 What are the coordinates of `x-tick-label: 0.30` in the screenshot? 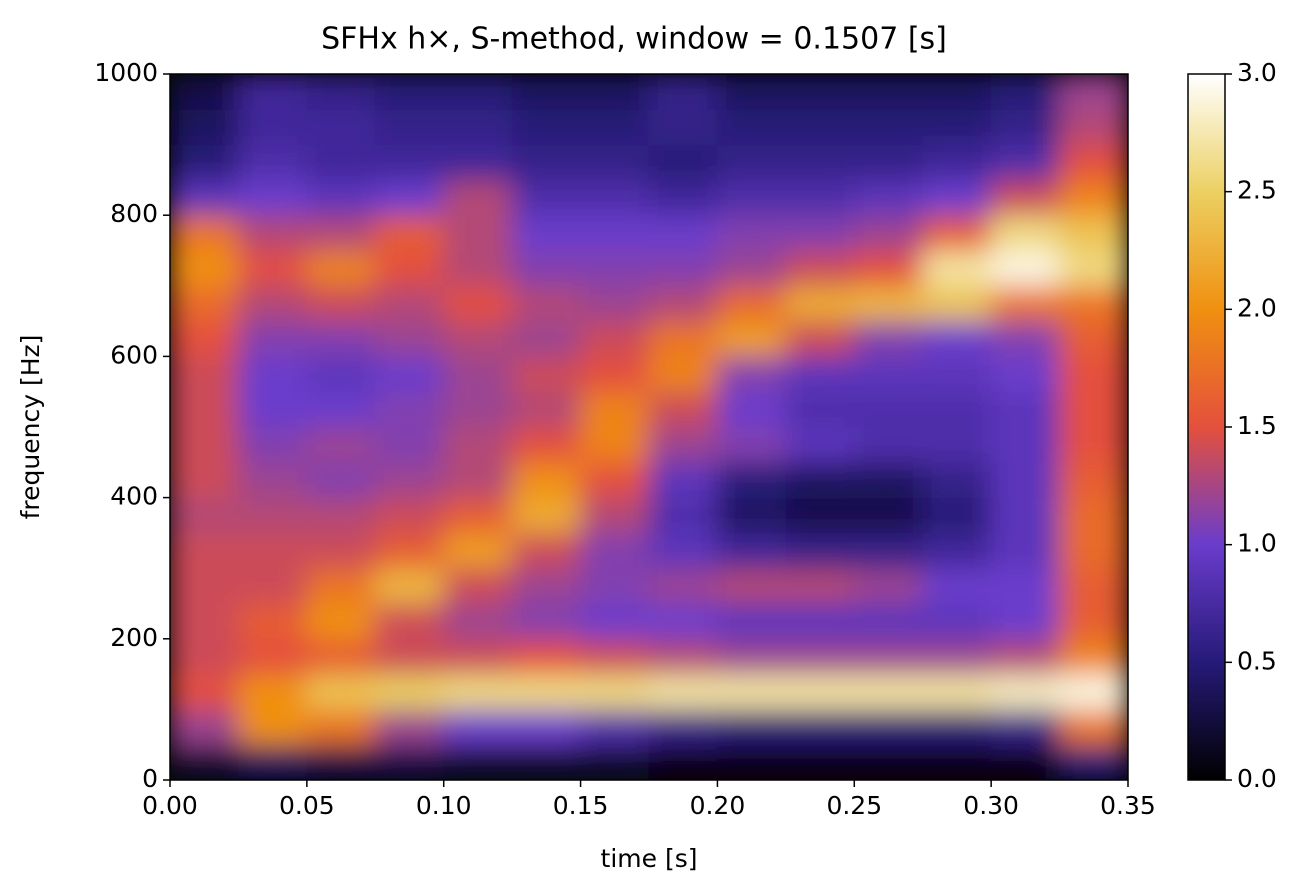 It's located at (991, 805).